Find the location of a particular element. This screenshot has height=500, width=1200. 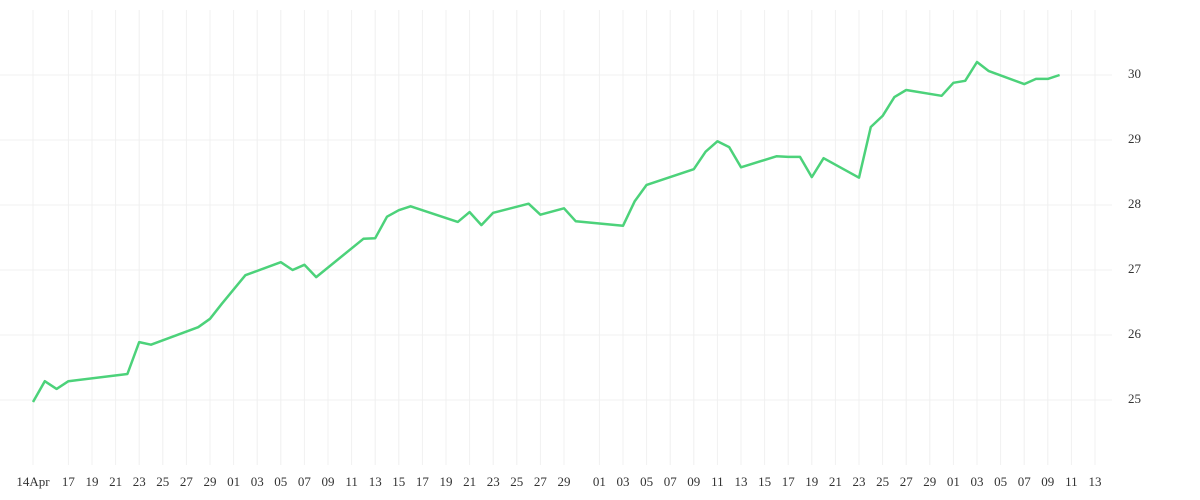

x-tick-label: 14Apr is located at coordinates (33, 481).